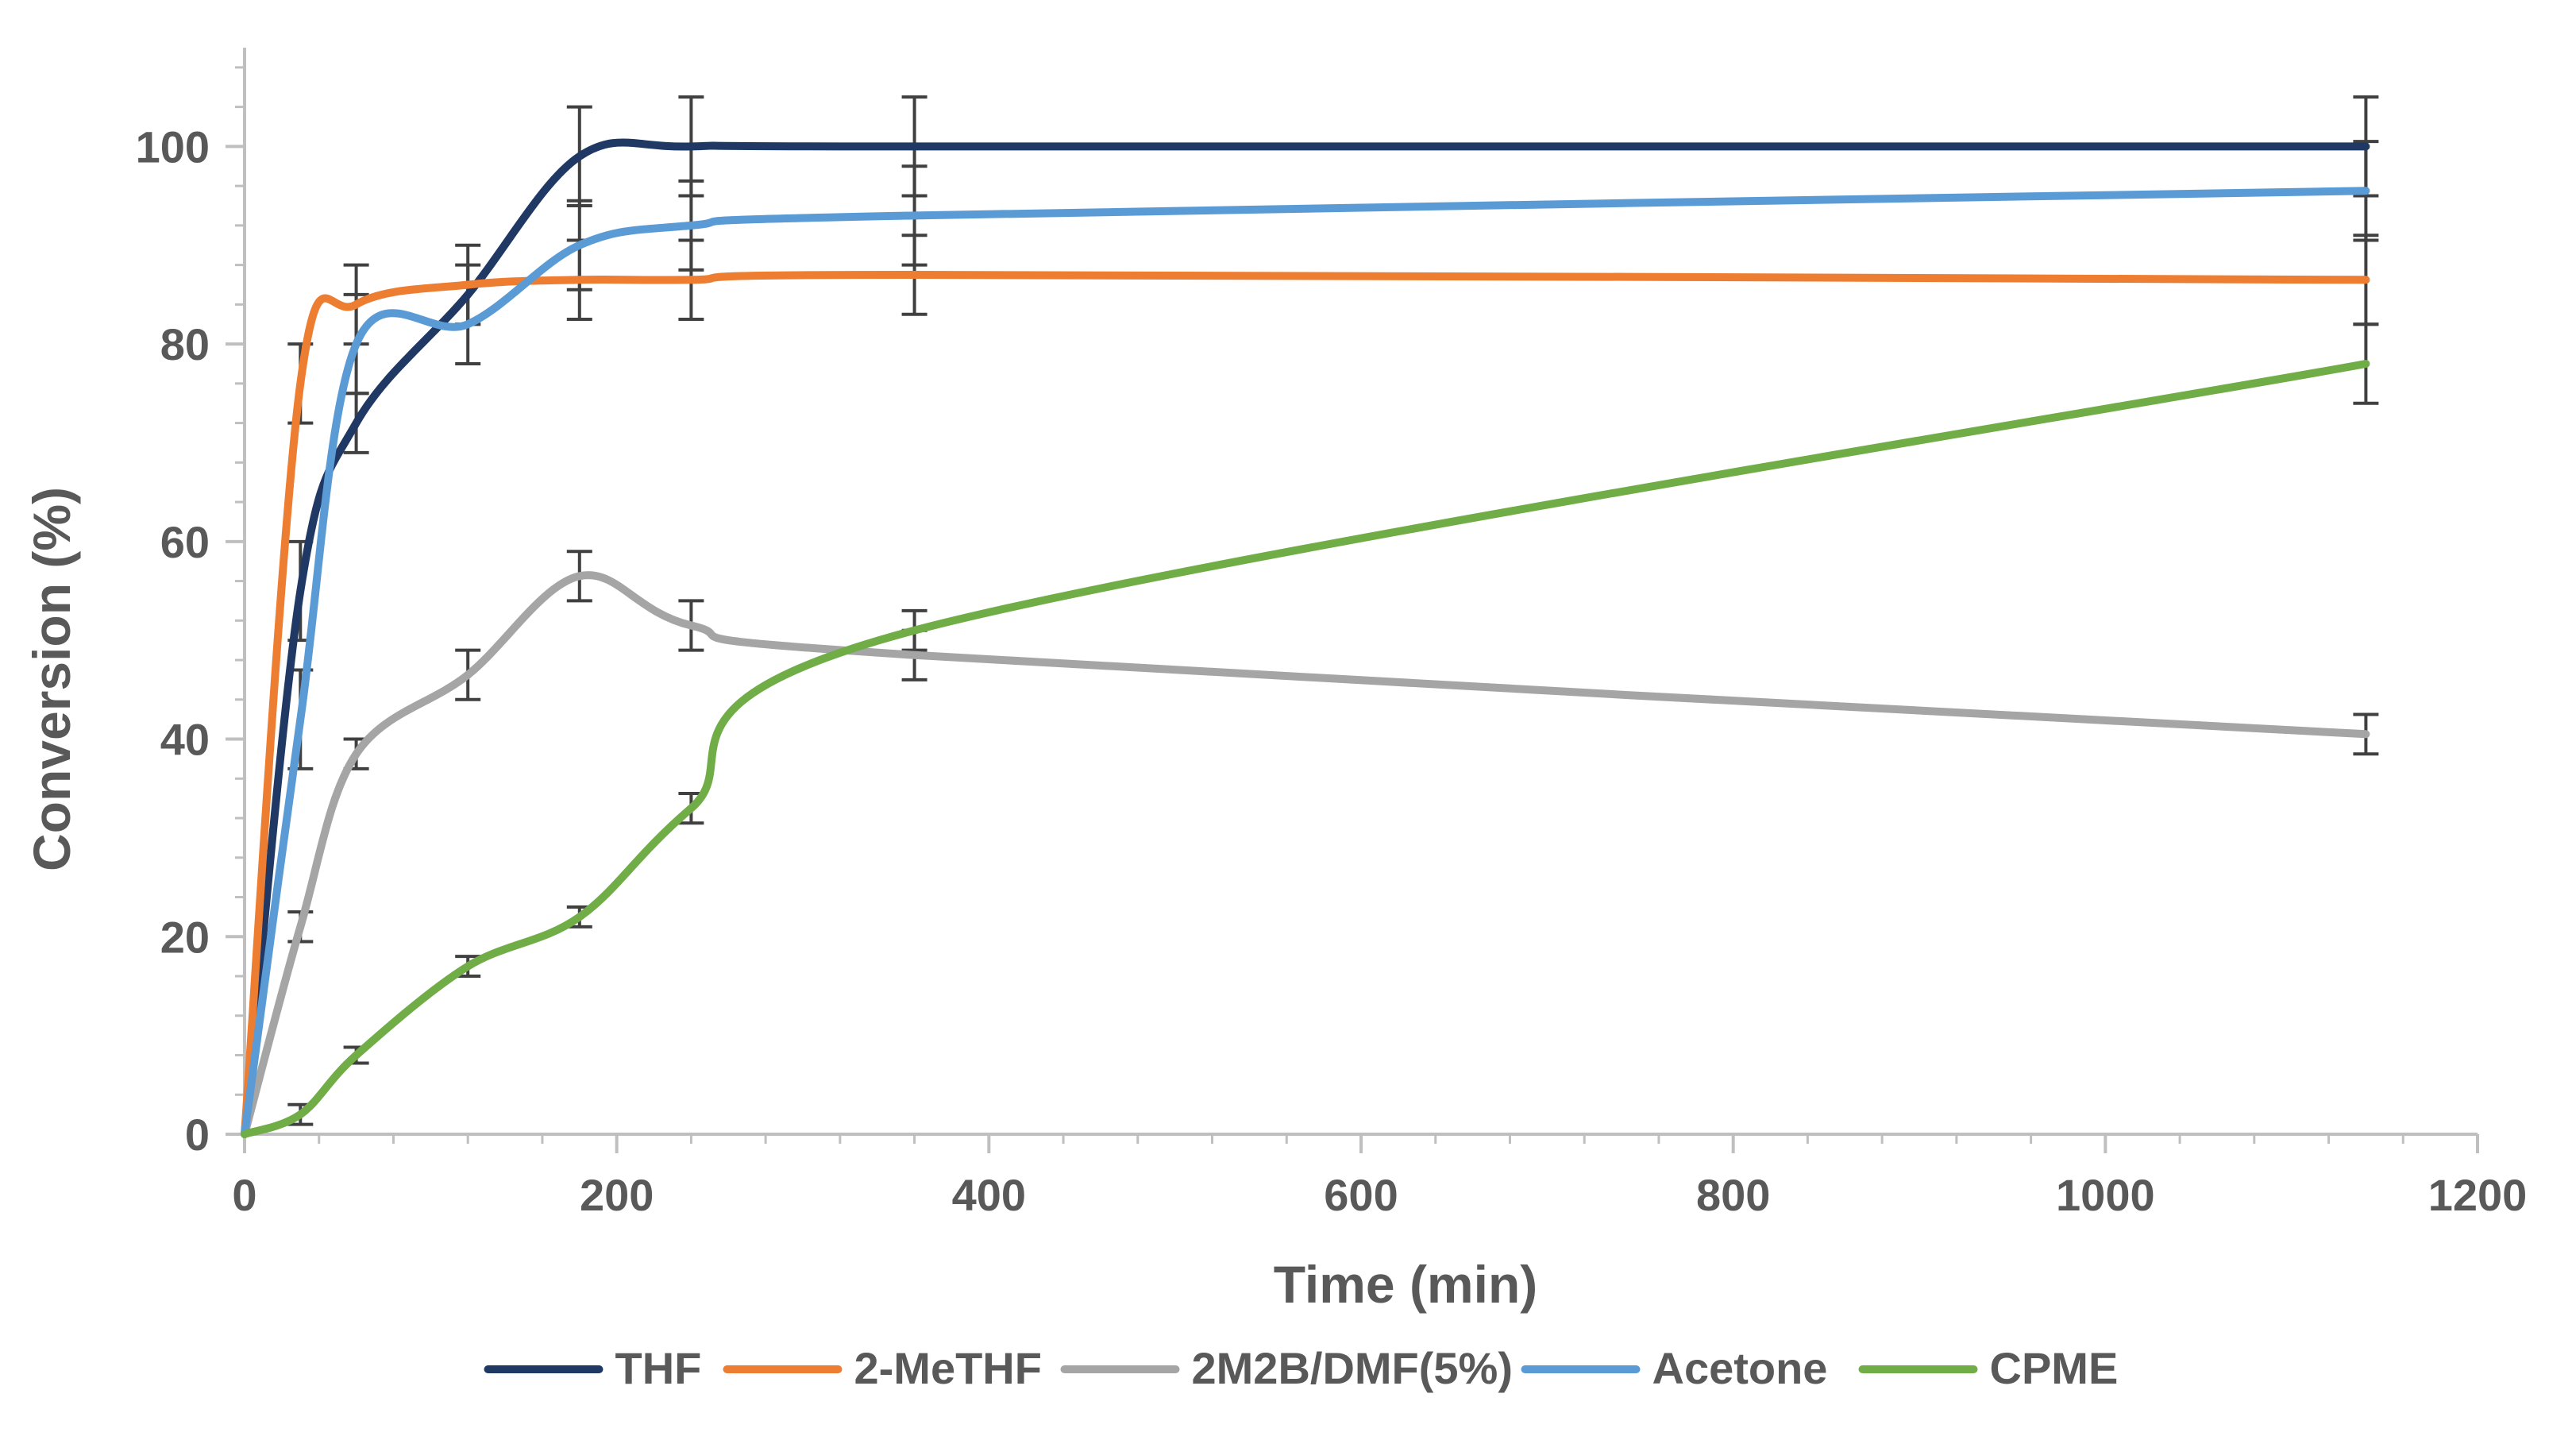 The image size is (2576, 1440). Describe the element at coordinates (2105, 1195) in the screenshot. I see `x-tick-label: 1000` at that location.